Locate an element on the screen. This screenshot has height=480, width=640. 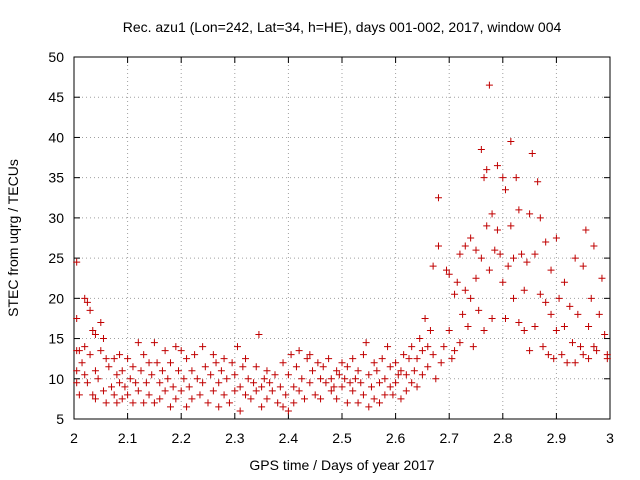
x-axis-label: GPS time / Days of year 2017 is located at coordinates (341, 465).